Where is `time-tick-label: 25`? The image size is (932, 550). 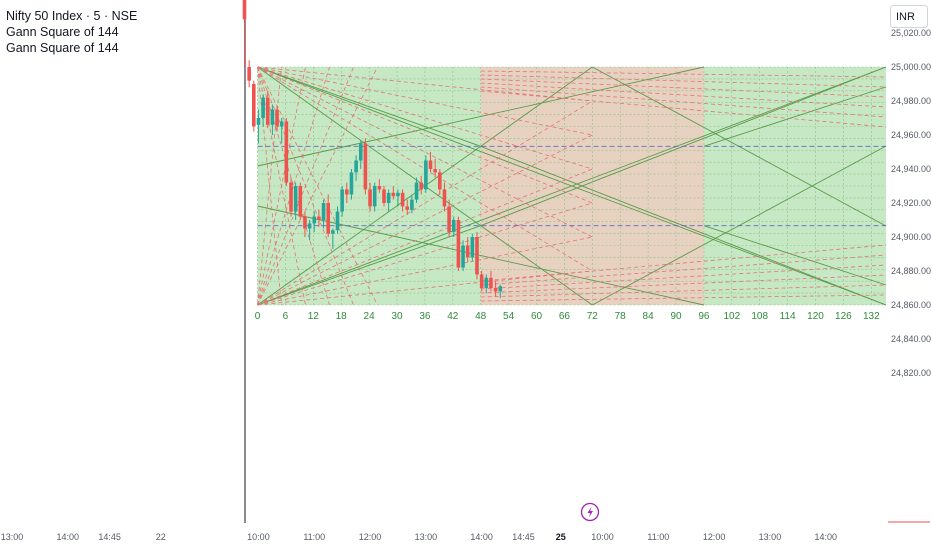 time-tick-label: 25 is located at coordinates (561, 537).